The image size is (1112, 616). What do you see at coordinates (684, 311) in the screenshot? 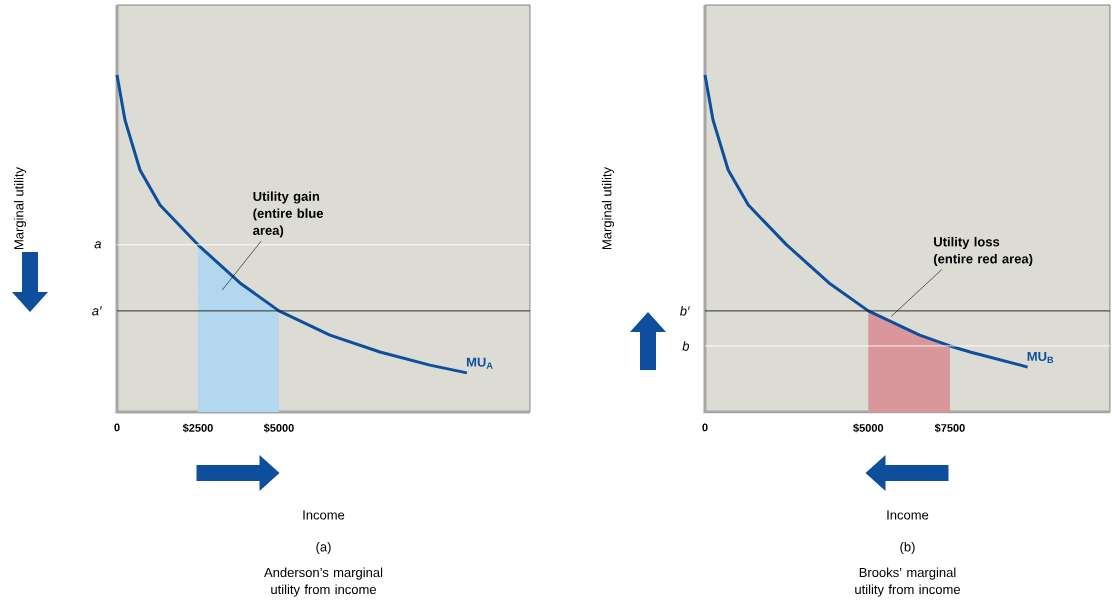
I see `ref-line-label: b′` at bounding box center [684, 311].